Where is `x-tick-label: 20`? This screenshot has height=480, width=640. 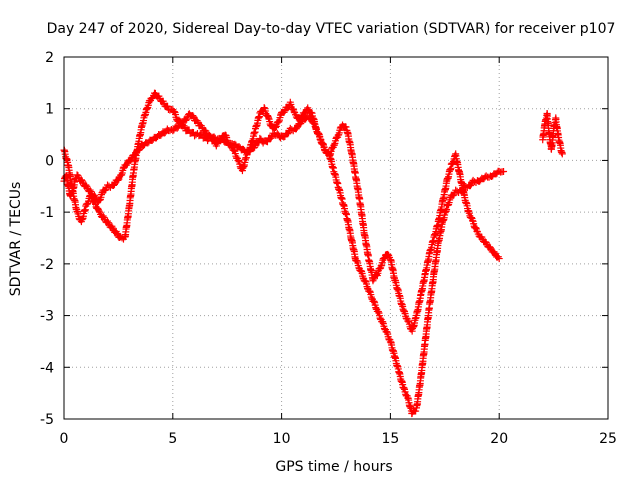 x-tick-label: 20 is located at coordinates (499, 439).